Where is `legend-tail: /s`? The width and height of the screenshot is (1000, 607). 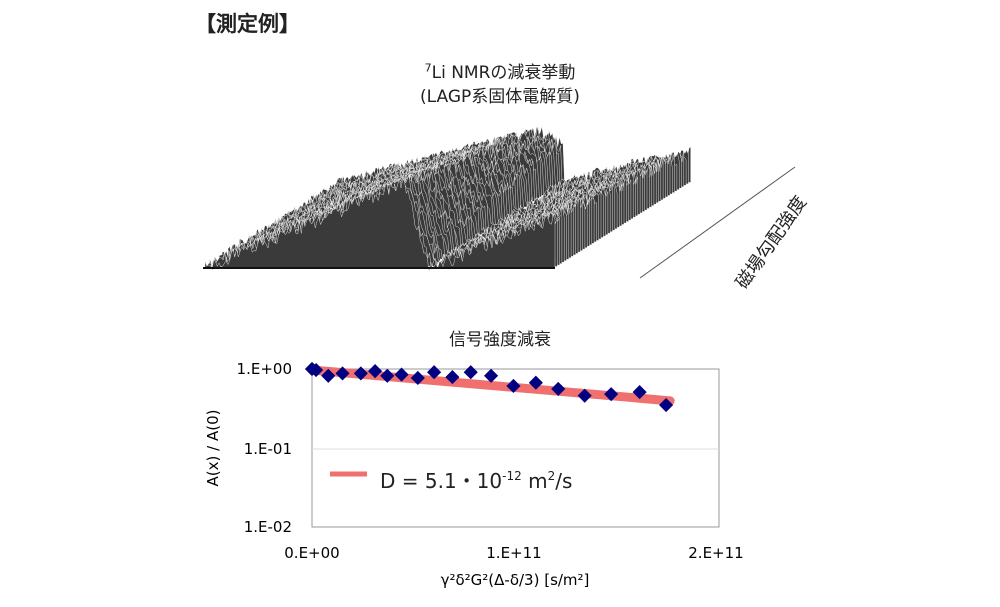
legend-tail: /s is located at coordinates (563, 481).